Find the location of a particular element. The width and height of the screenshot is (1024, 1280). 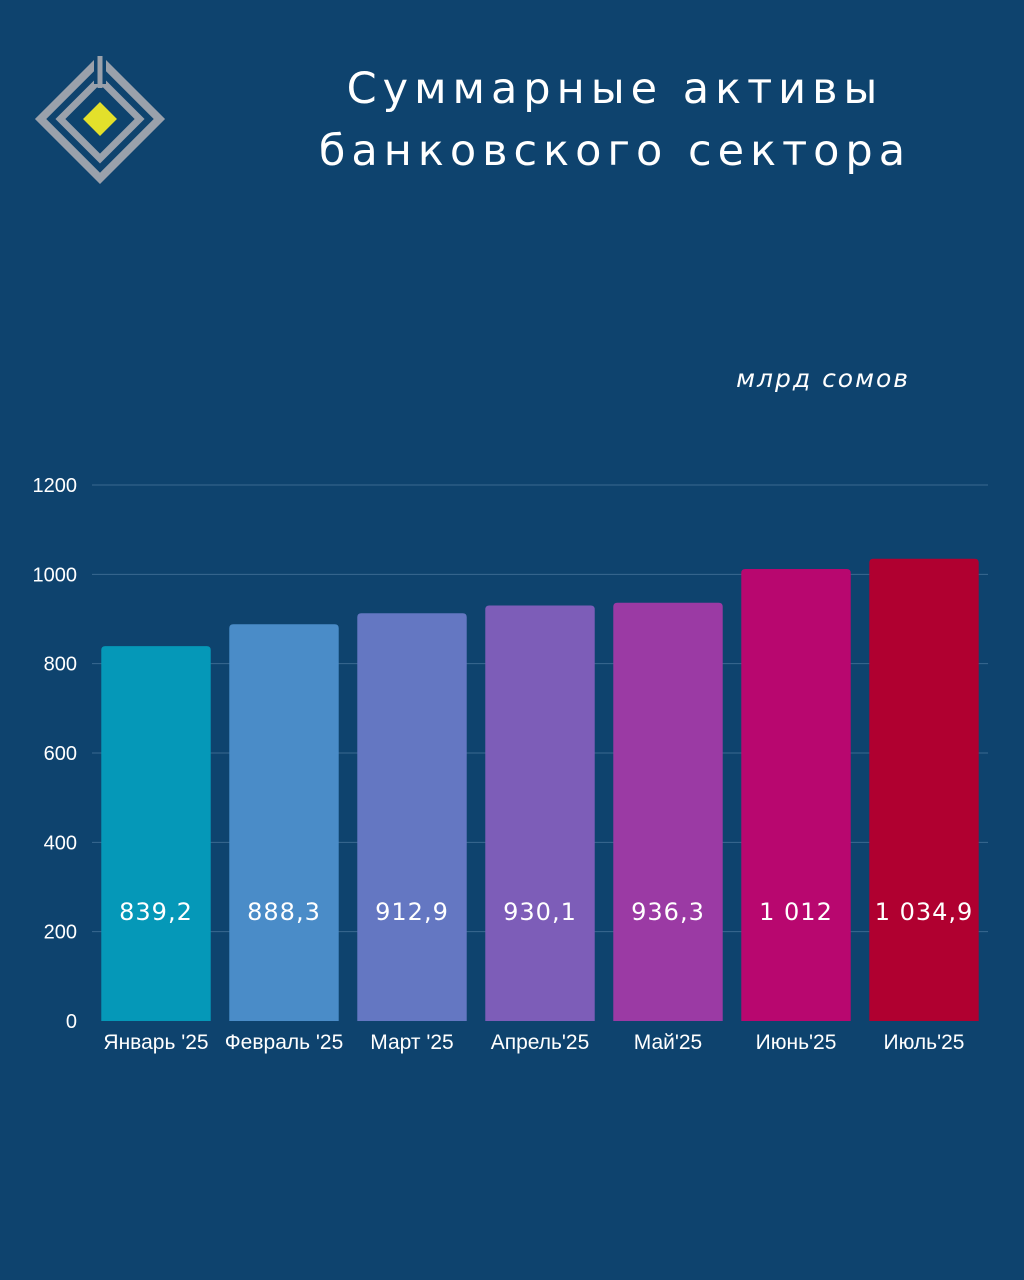

y-tick-label: 800 is located at coordinates (60, 665).